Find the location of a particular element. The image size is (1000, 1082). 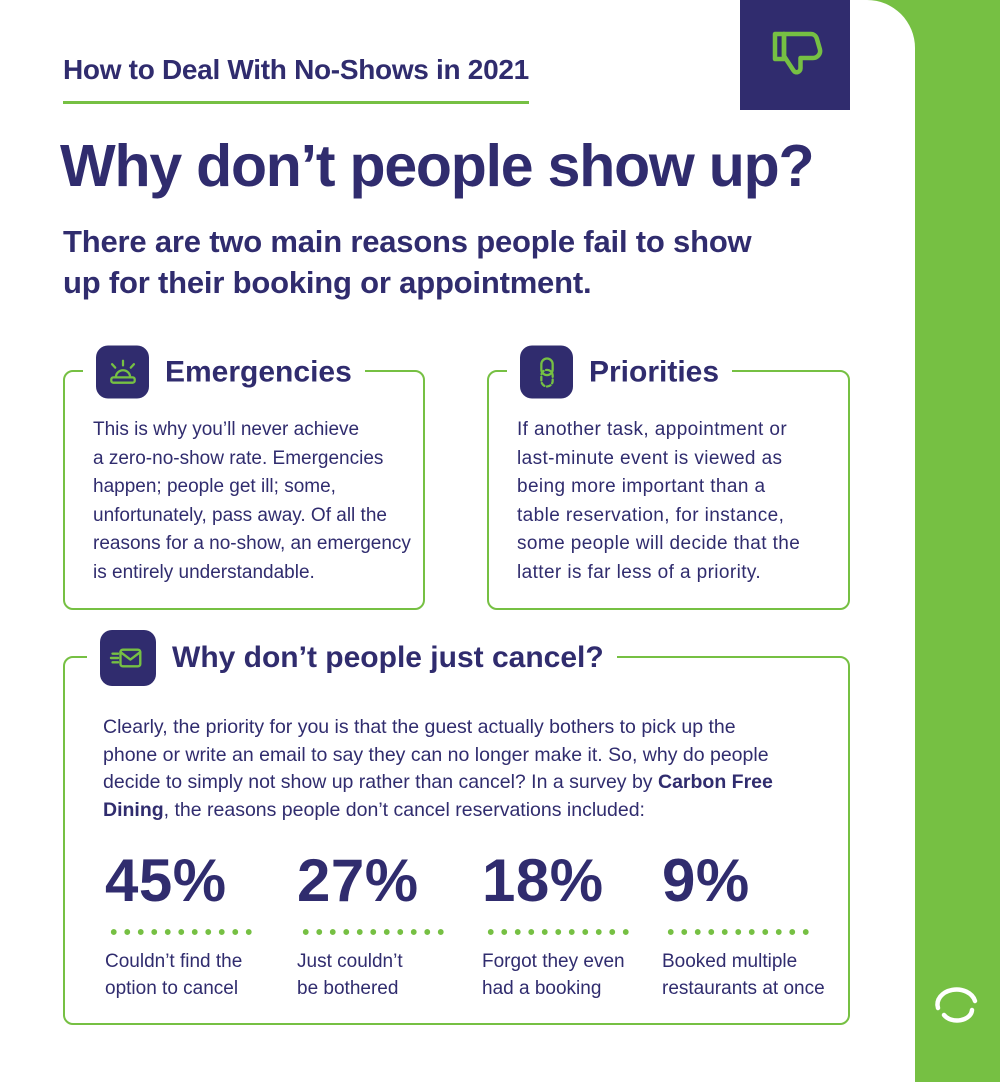

emergencies-card-header: Emergencies is located at coordinates (224, 372).